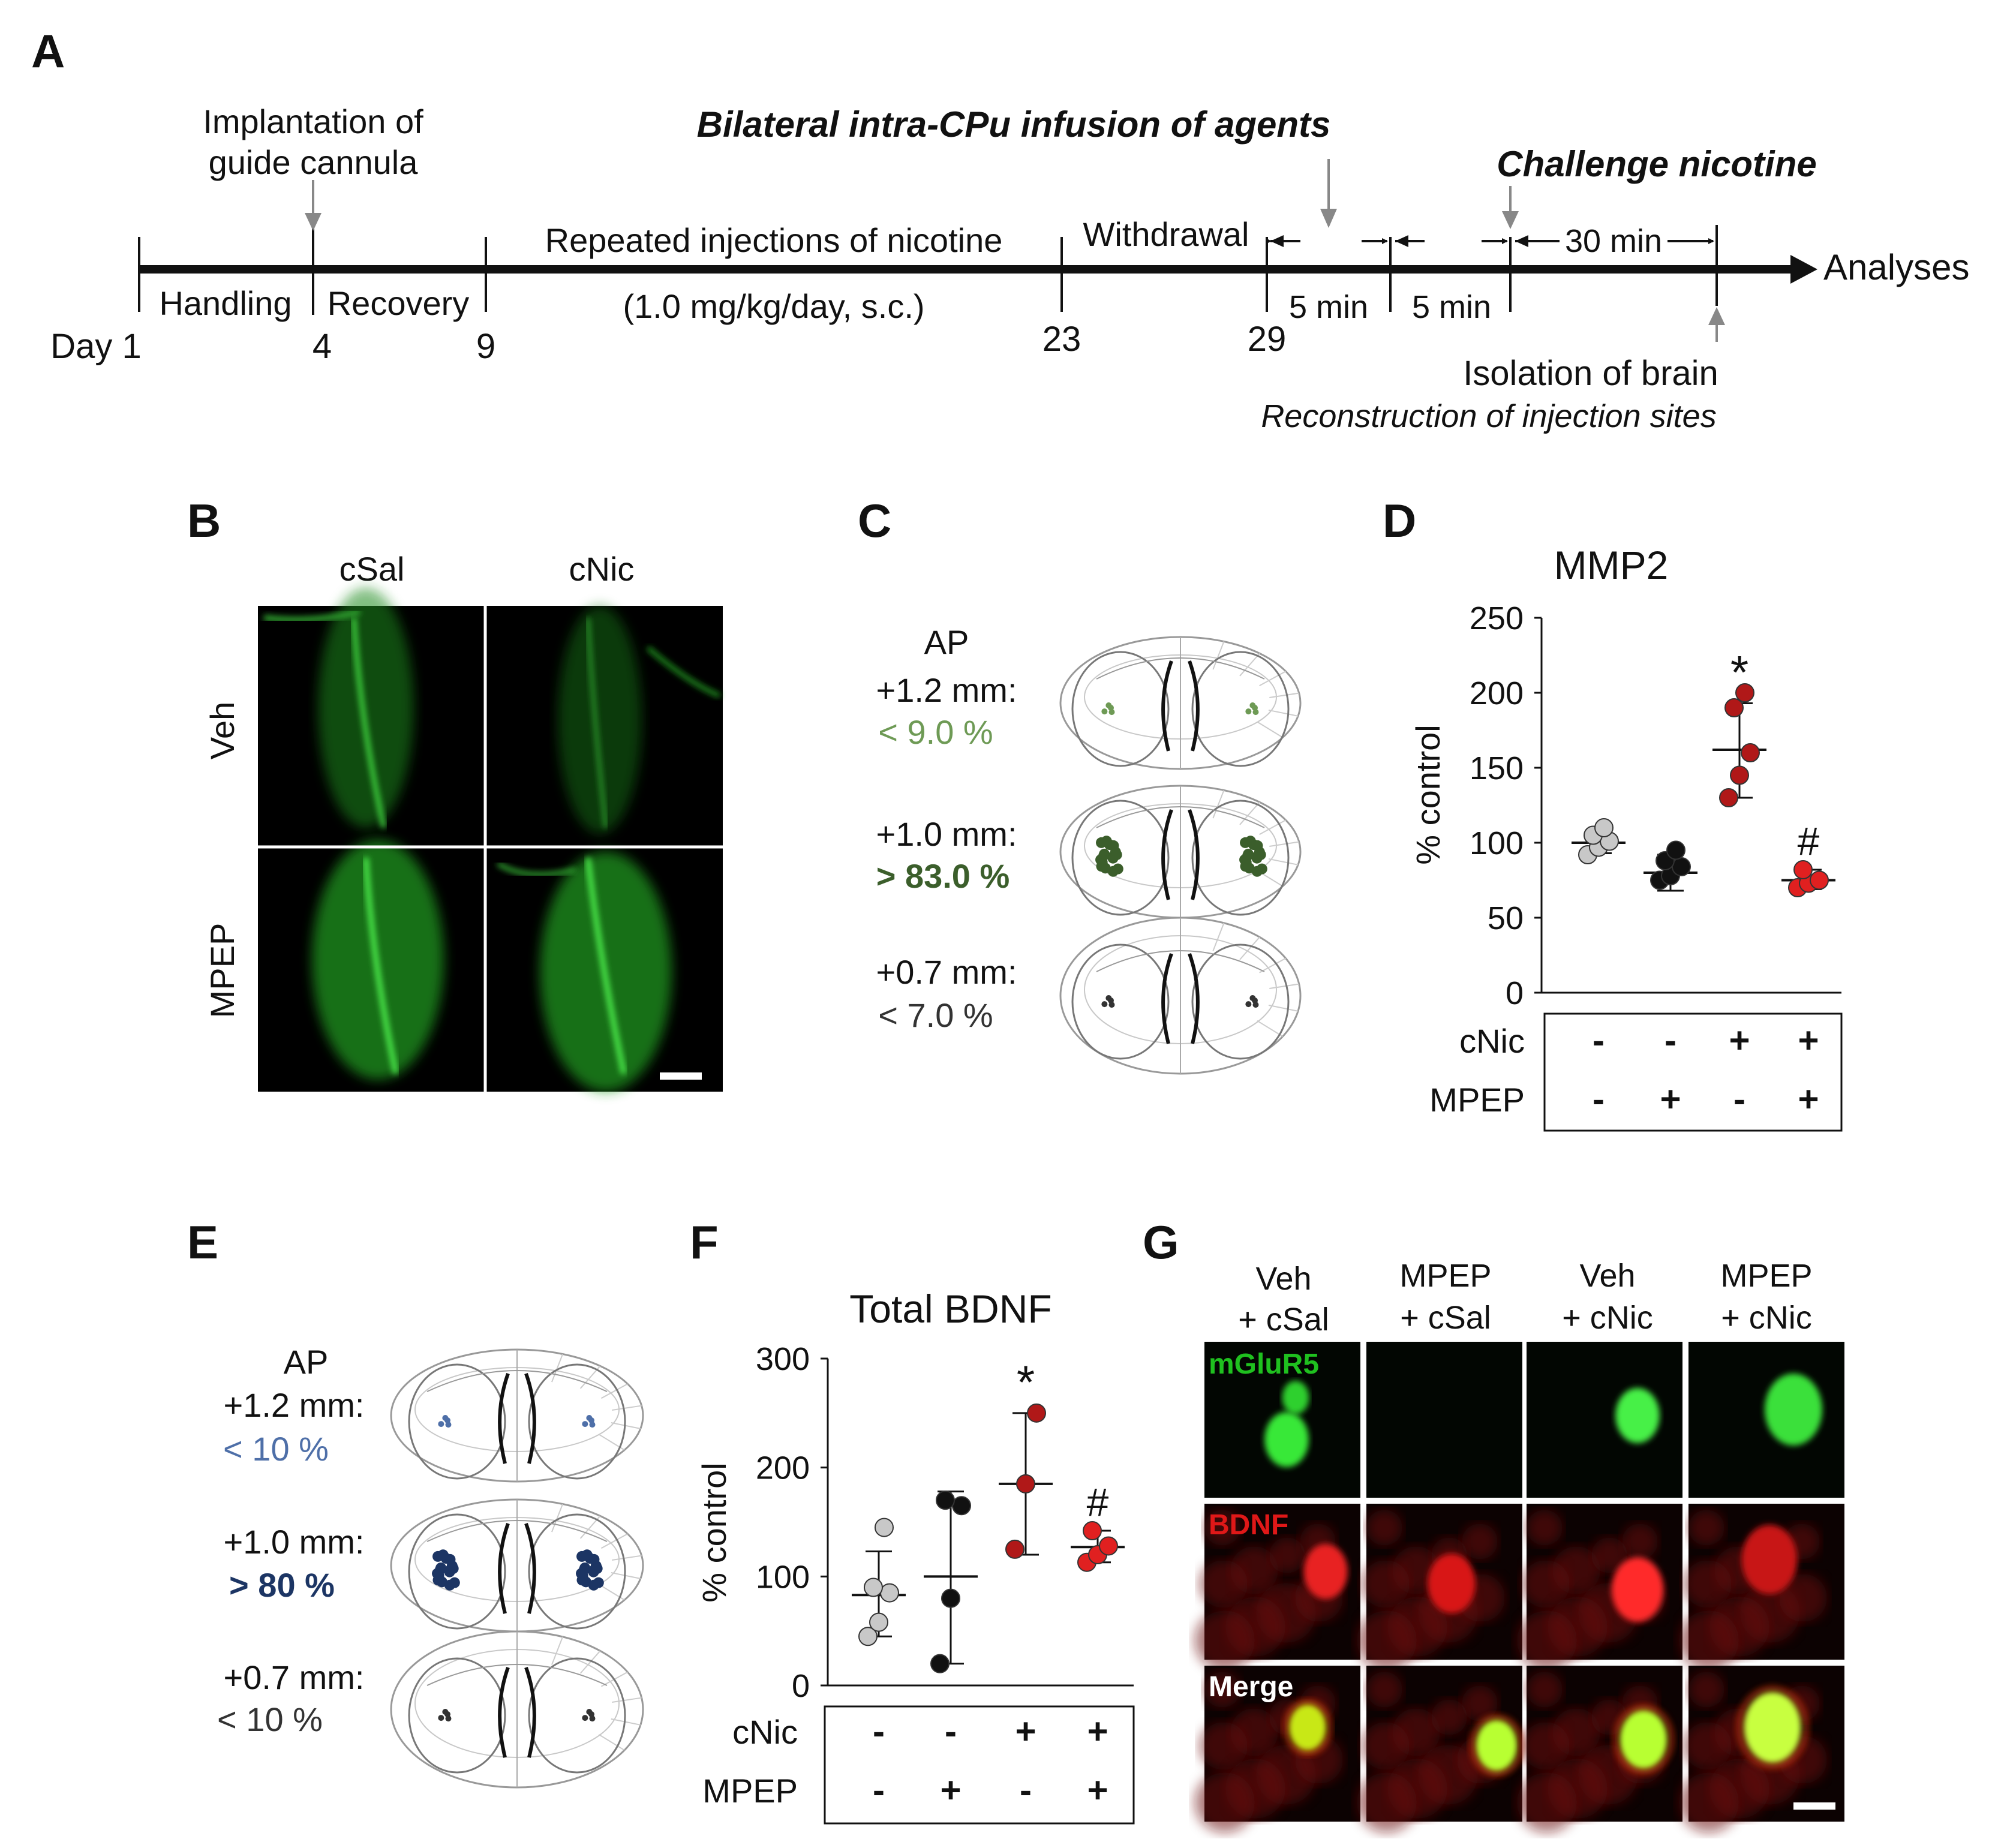  I want to click on panel-label-f: F, so click(704, 1242).